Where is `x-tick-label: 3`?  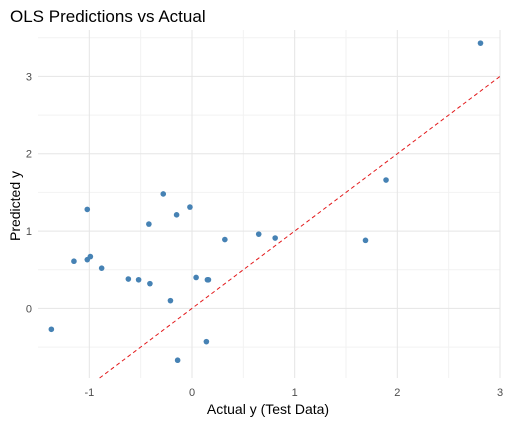
x-tick-label: 3 is located at coordinates (500, 393).